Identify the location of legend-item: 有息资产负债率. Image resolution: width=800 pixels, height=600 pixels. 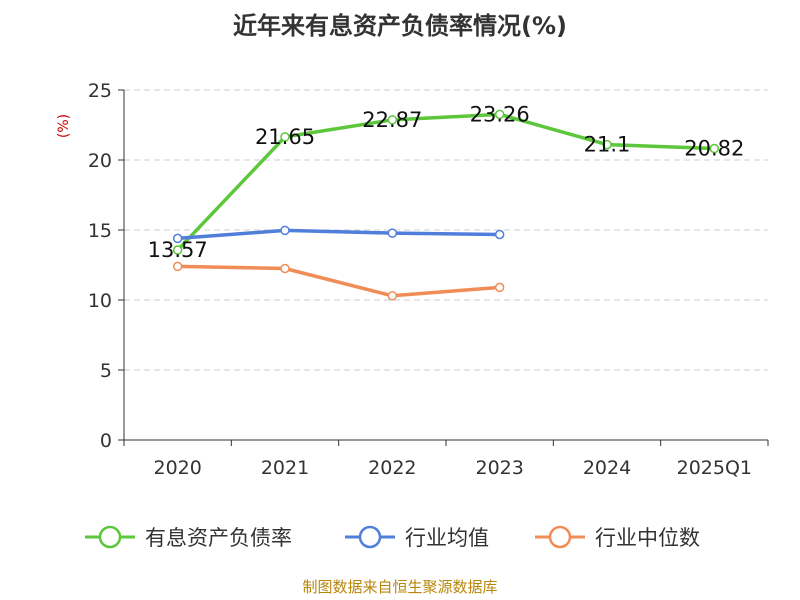
(188, 537).